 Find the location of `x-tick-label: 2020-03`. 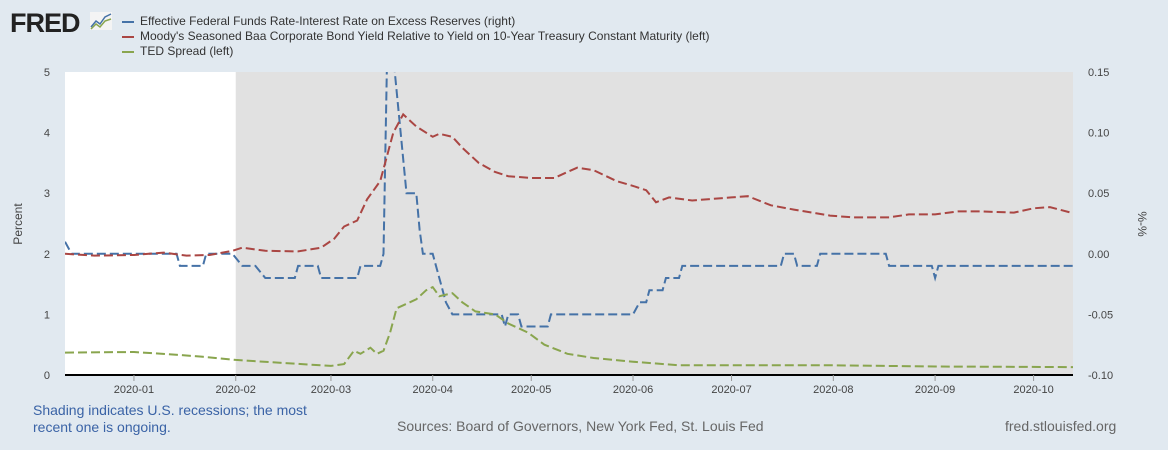

x-tick-label: 2020-03 is located at coordinates (331, 390).